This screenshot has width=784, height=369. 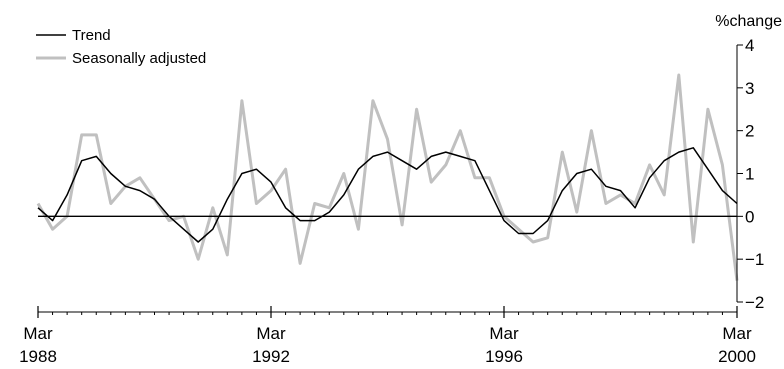 What do you see at coordinates (737, 356) in the screenshot?
I see `x-tick-label-year: 2000` at bounding box center [737, 356].